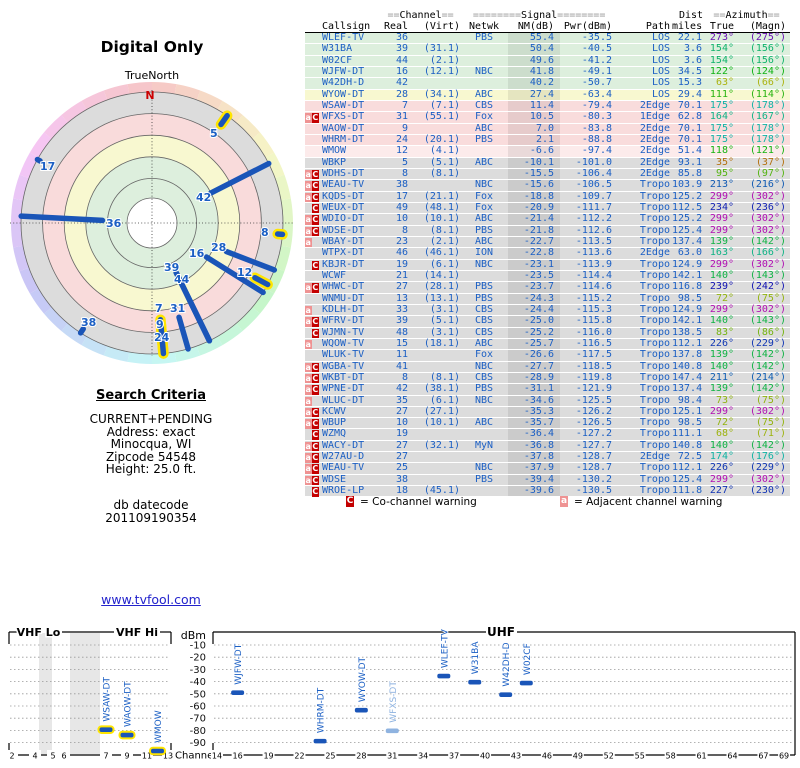  What do you see at coordinates (763, 756) in the screenshot?
I see `channel-tick-label: 67` at bounding box center [763, 756].